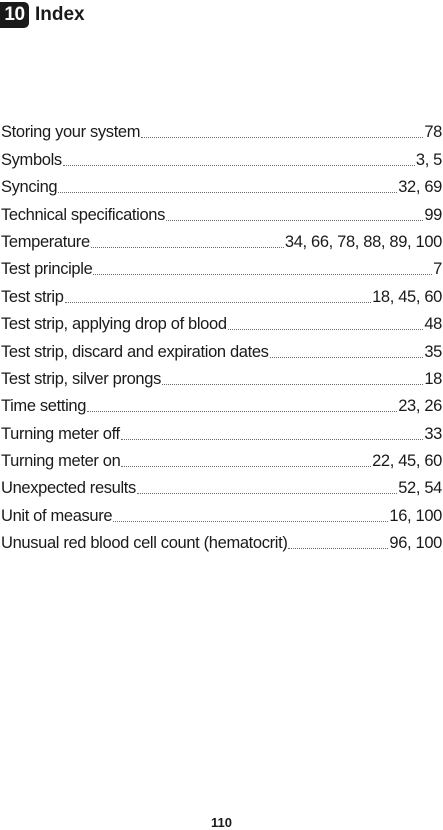 The height and width of the screenshot is (830, 443). Describe the element at coordinates (415, 543) in the screenshot. I see `index-pages: 96, 100` at that location.